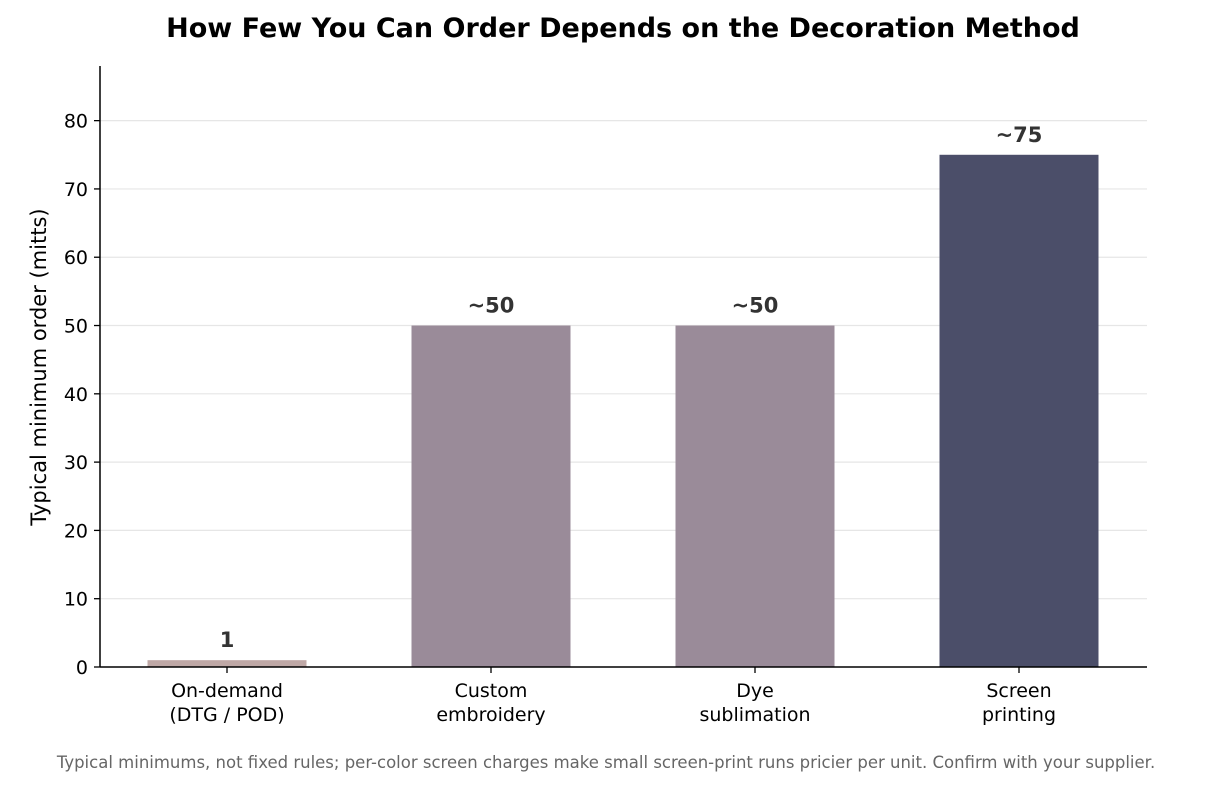  What do you see at coordinates (76, 190) in the screenshot?
I see `y-tick-label: 70` at bounding box center [76, 190].